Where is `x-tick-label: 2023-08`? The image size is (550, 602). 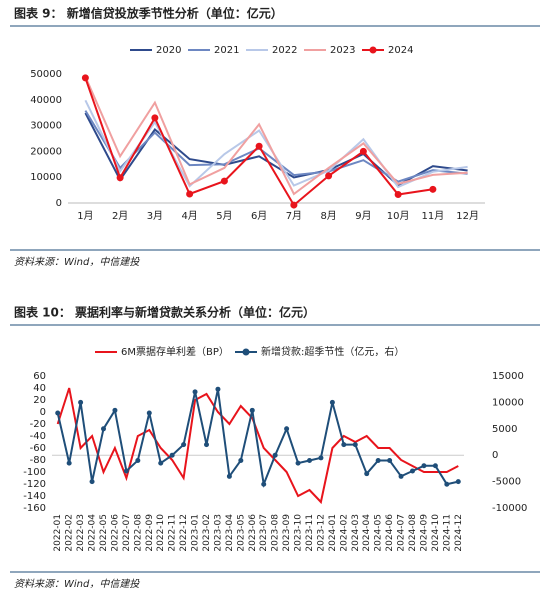 x-tick-label: 2023-08 is located at coordinates (276, 533).